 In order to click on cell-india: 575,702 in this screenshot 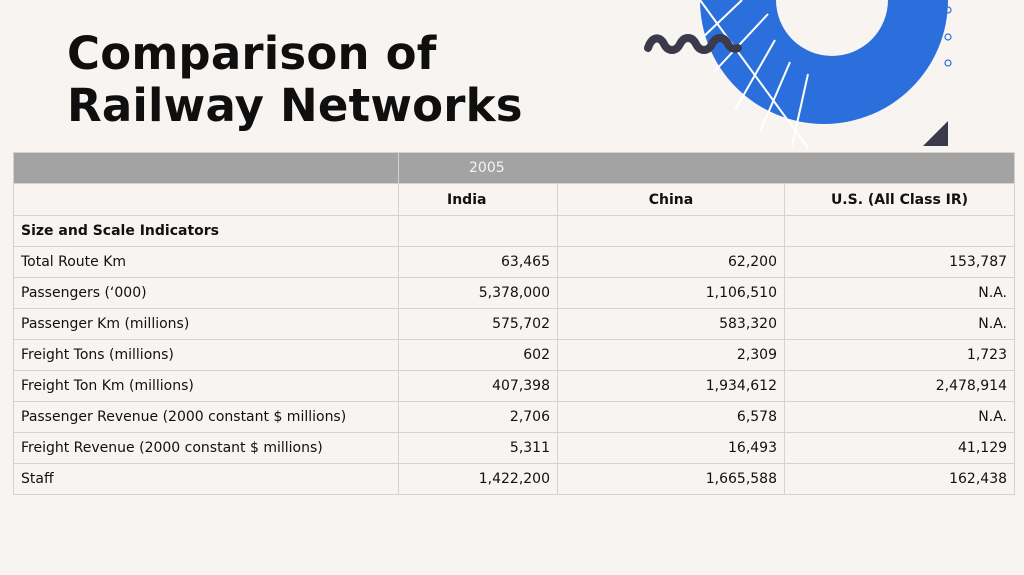, I will do `click(478, 324)`.